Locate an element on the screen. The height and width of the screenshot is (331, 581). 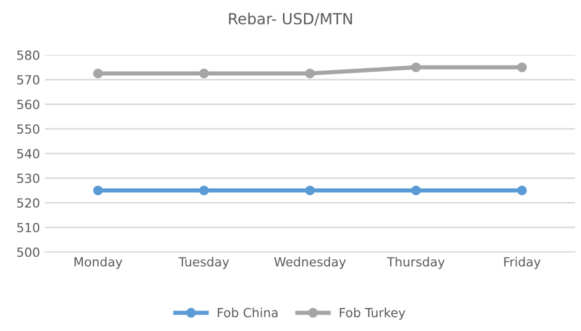
chart-title: Rebar- USD/MTN is located at coordinates (290, 19).